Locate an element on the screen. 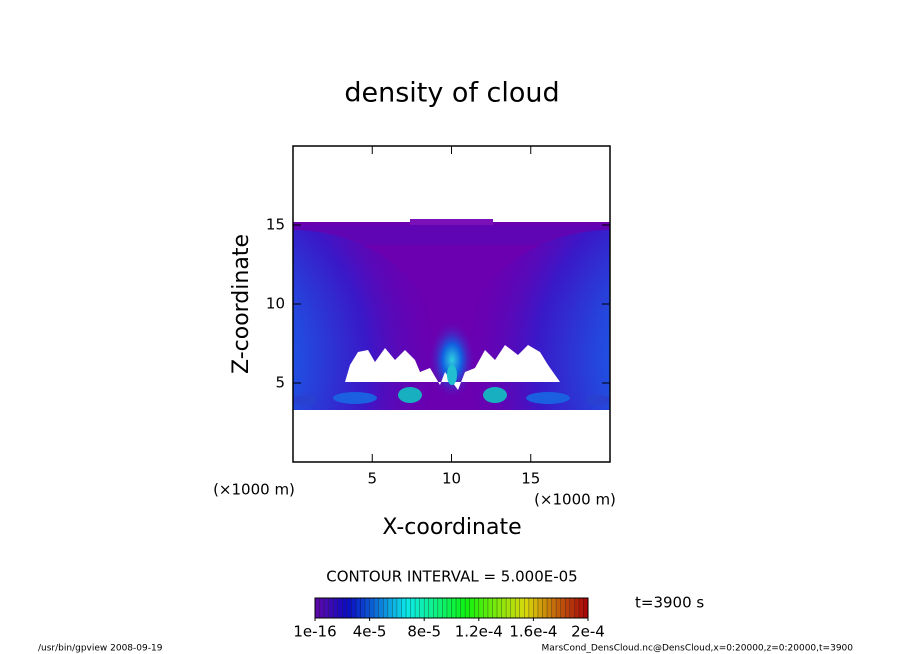  contour-field is located at coordinates (451, 340).